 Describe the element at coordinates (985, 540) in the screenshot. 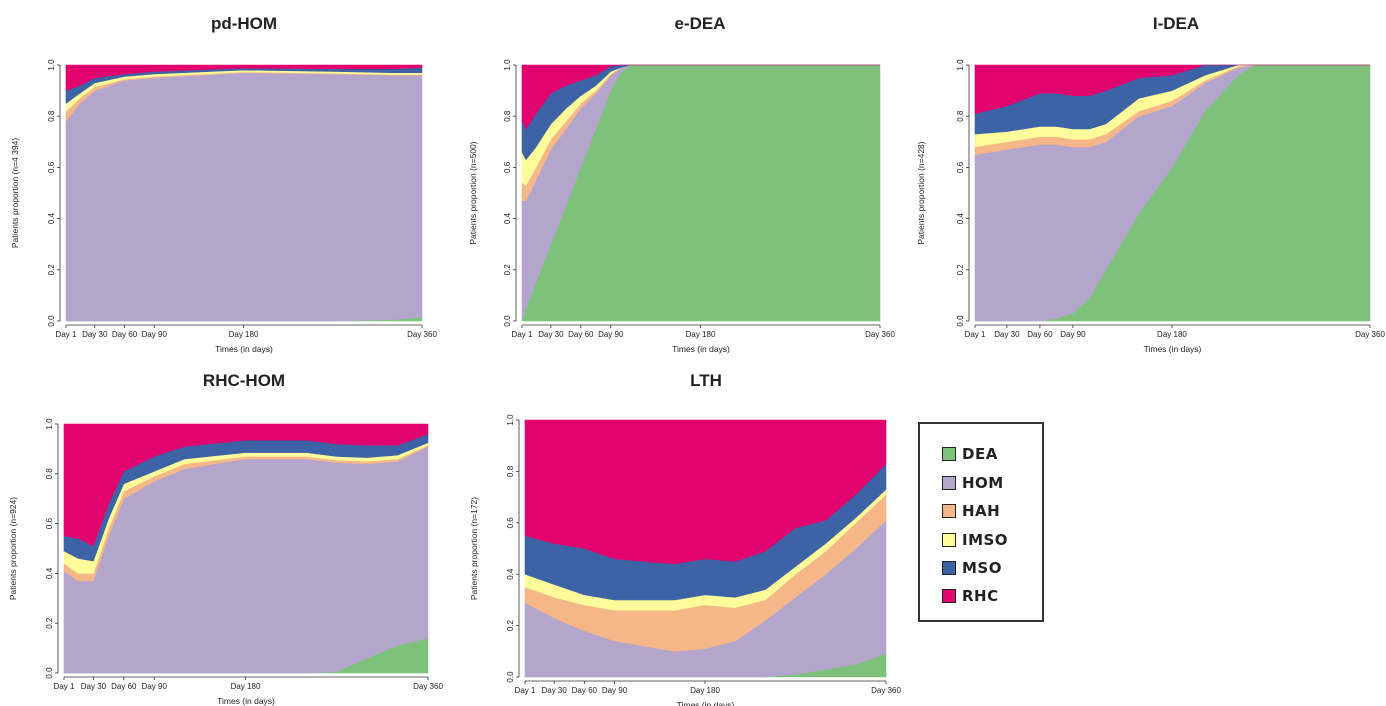

I see `legend-label-imso: IMSO` at that location.